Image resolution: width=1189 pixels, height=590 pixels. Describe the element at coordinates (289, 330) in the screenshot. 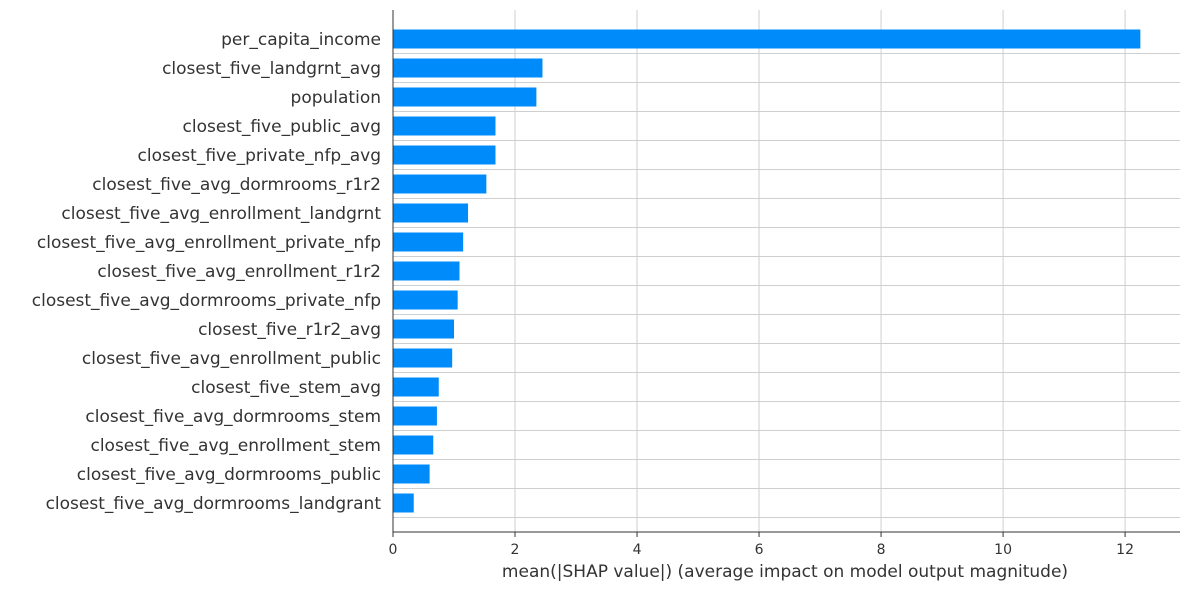

I see `category-label: closest_five_r1r2_avg` at that location.